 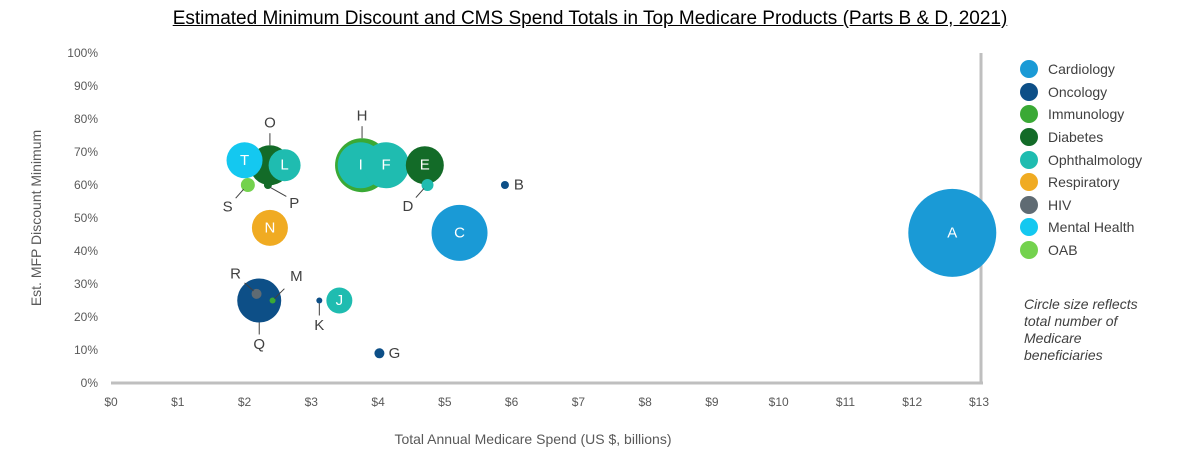 I want to click on x-tick-label: $11, so click(x=845, y=402).